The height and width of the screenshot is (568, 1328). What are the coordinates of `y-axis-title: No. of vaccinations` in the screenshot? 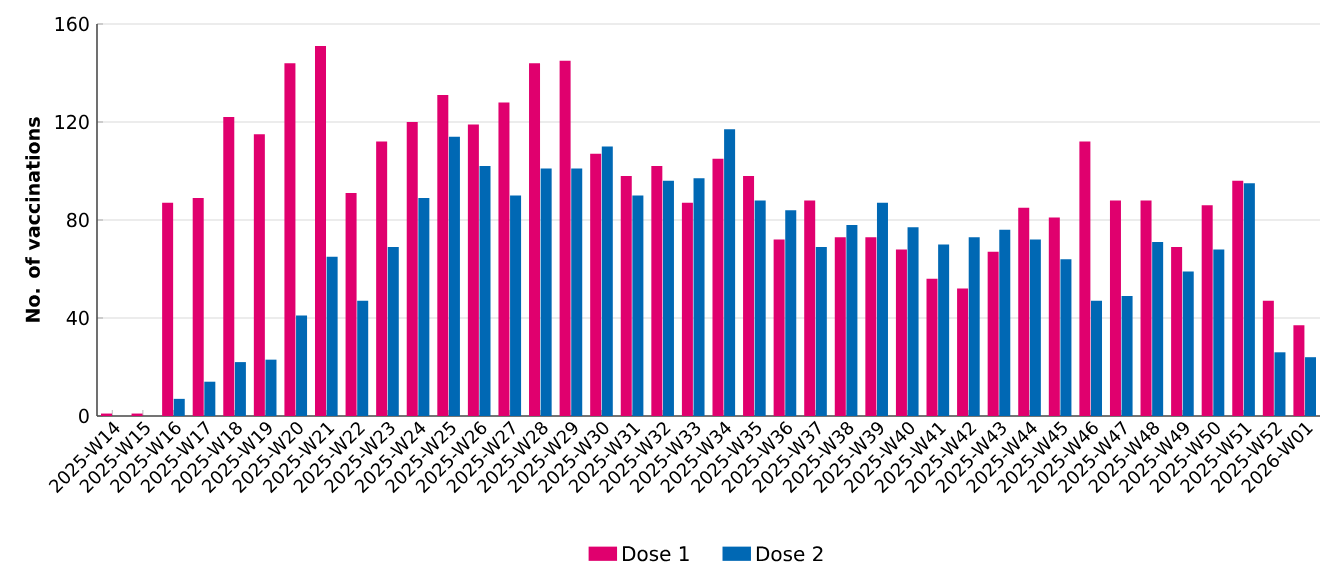 It's located at (32, 219).